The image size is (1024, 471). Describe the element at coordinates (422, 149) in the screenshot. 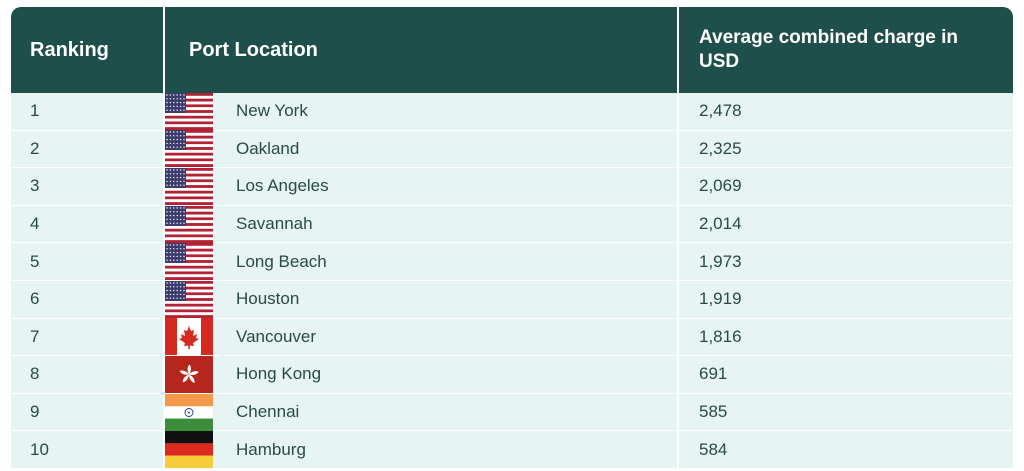

I see `location-cell: Oakland` at that location.